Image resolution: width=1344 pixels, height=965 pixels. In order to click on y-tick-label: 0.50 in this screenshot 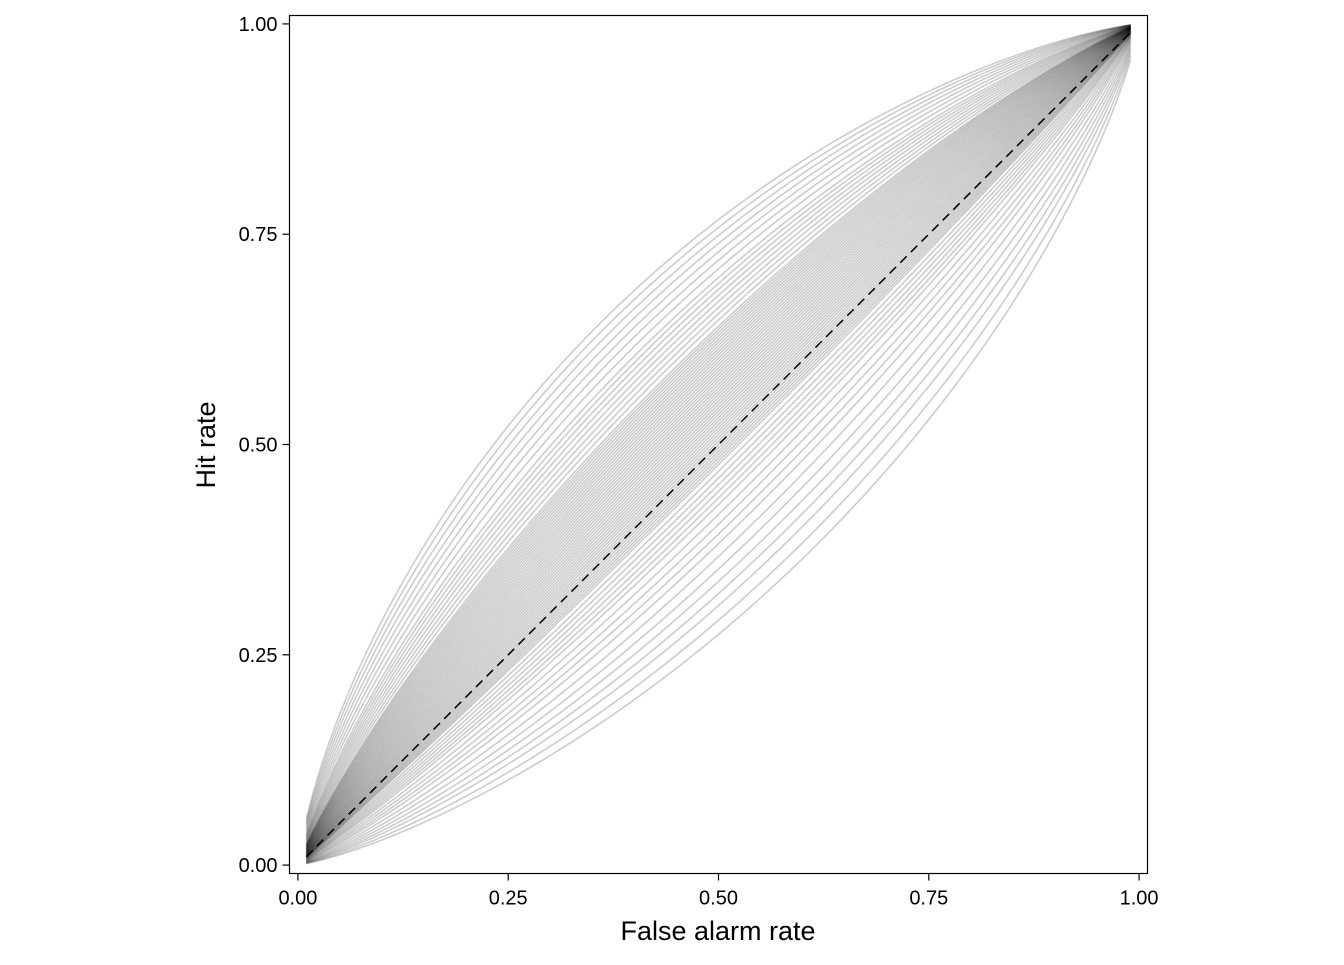, I will do `click(258, 446)`.